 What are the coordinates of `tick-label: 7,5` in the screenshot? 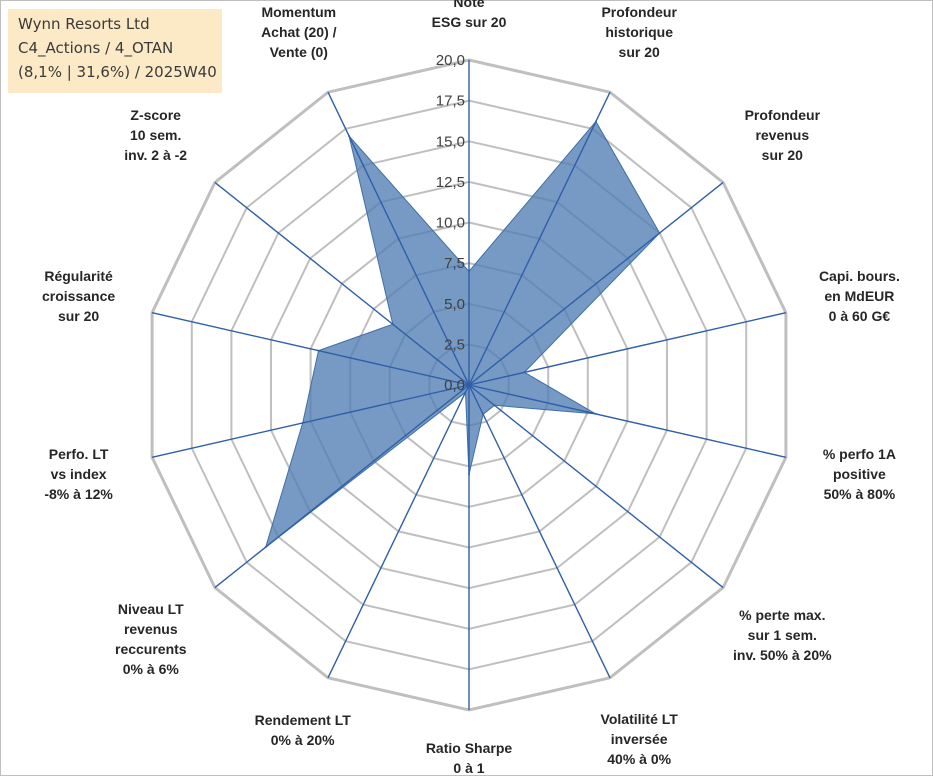 It's located at (454, 263).